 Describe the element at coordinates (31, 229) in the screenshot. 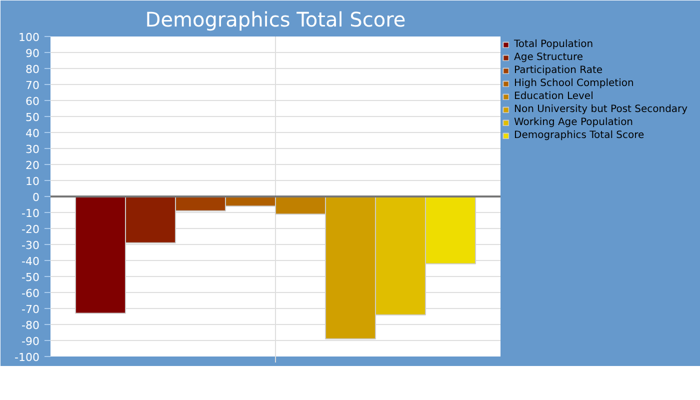

I see `y-tick-label: -20` at that location.